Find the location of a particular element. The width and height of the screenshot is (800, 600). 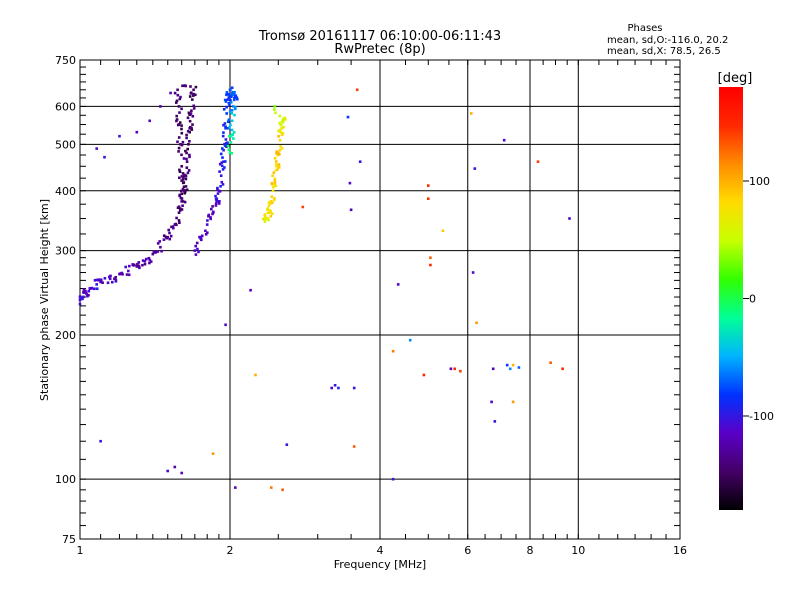

y-tick-label: 300 is located at coordinates (65, 251).